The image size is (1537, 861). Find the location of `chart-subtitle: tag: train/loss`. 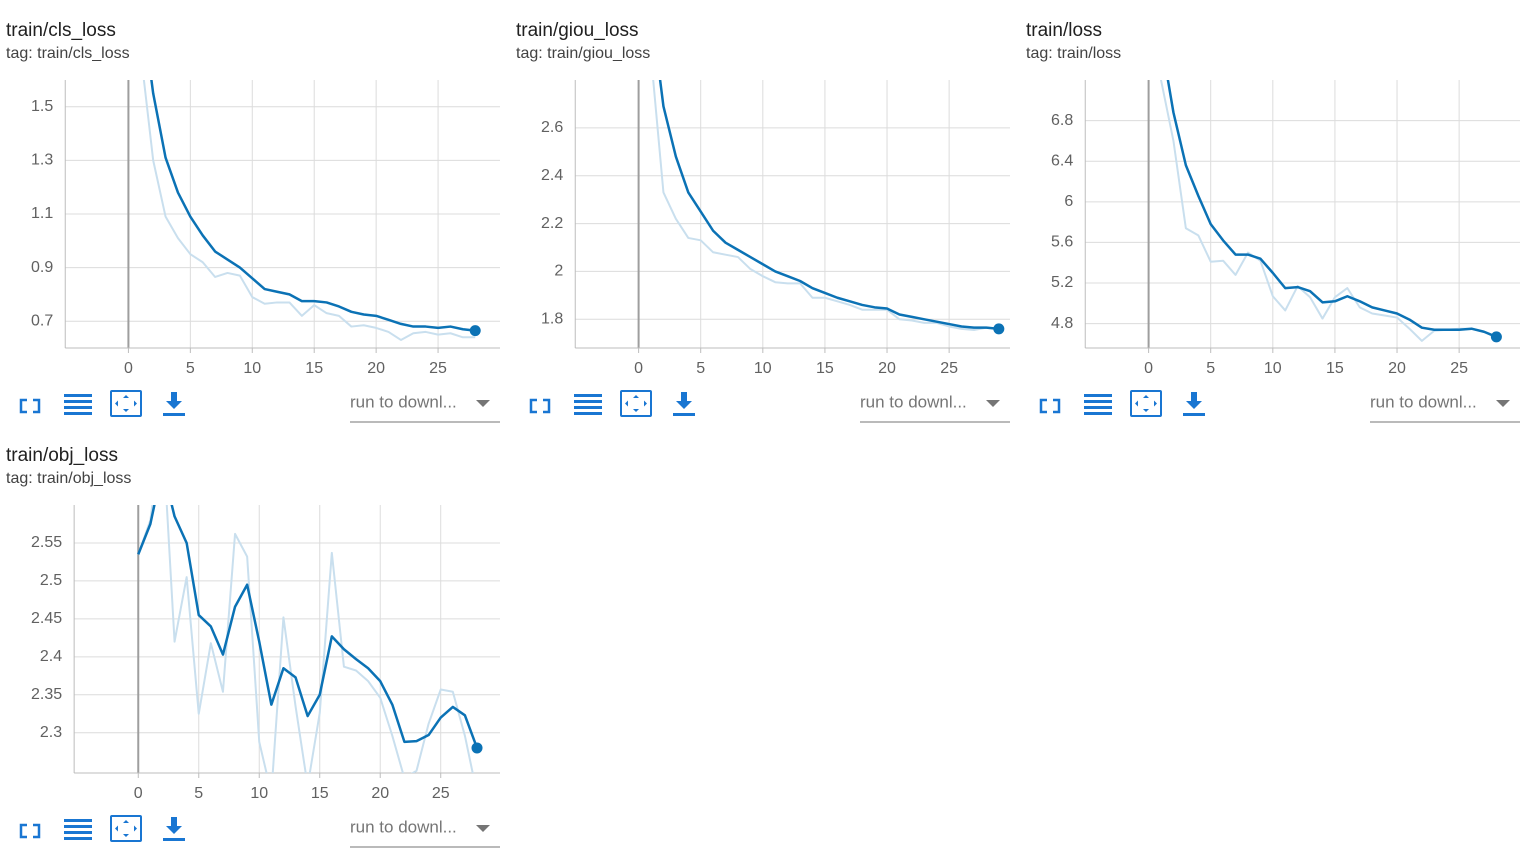

chart-subtitle: tag: train/loss is located at coordinates (1073, 53).